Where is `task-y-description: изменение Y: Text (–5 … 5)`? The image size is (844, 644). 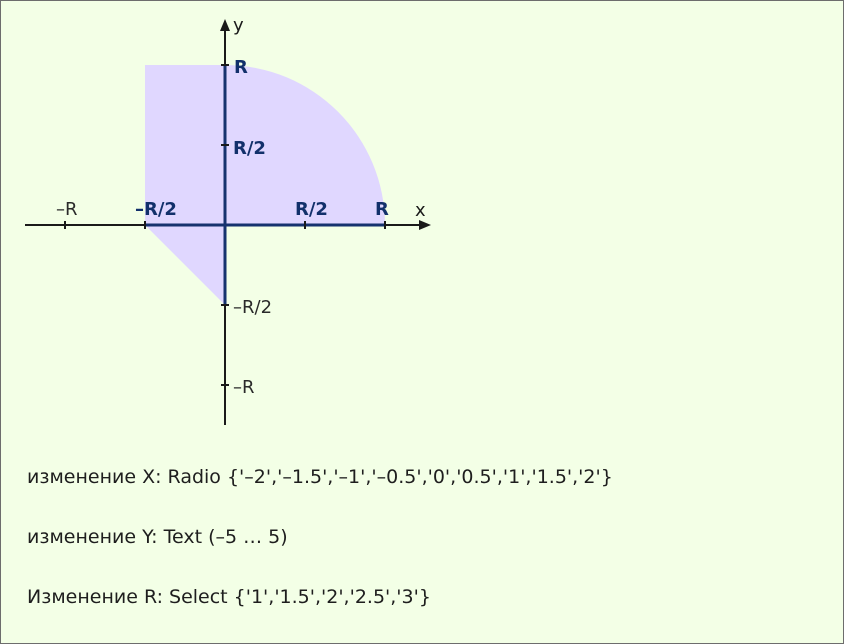
task-y-description: изменение Y: Text (–5 … 5) is located at coordinates (157, 537).